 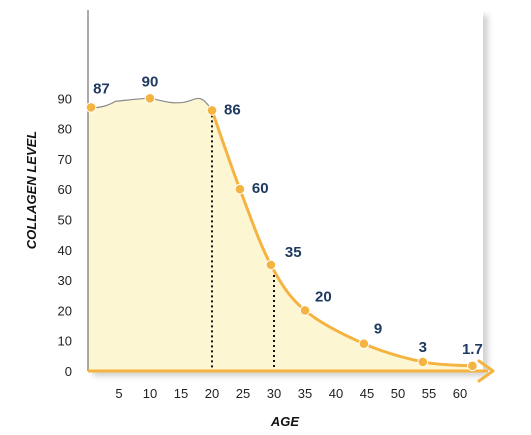 I want to click on x-tick-label: 45, so click(x=367, y=393).